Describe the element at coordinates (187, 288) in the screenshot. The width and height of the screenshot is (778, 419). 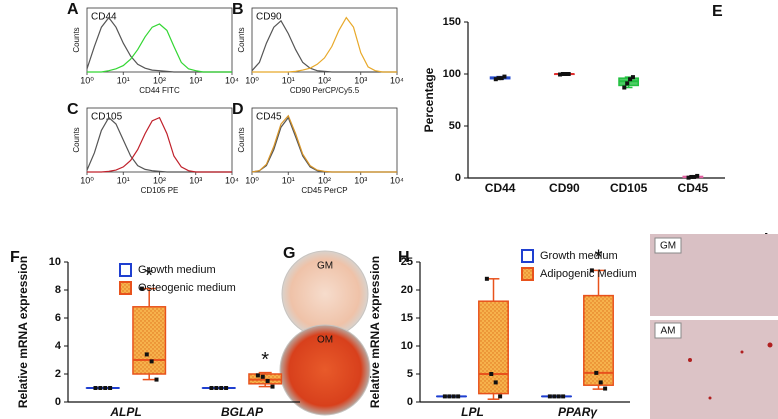
I see `legend-label: Osteogenic medium` at that location.